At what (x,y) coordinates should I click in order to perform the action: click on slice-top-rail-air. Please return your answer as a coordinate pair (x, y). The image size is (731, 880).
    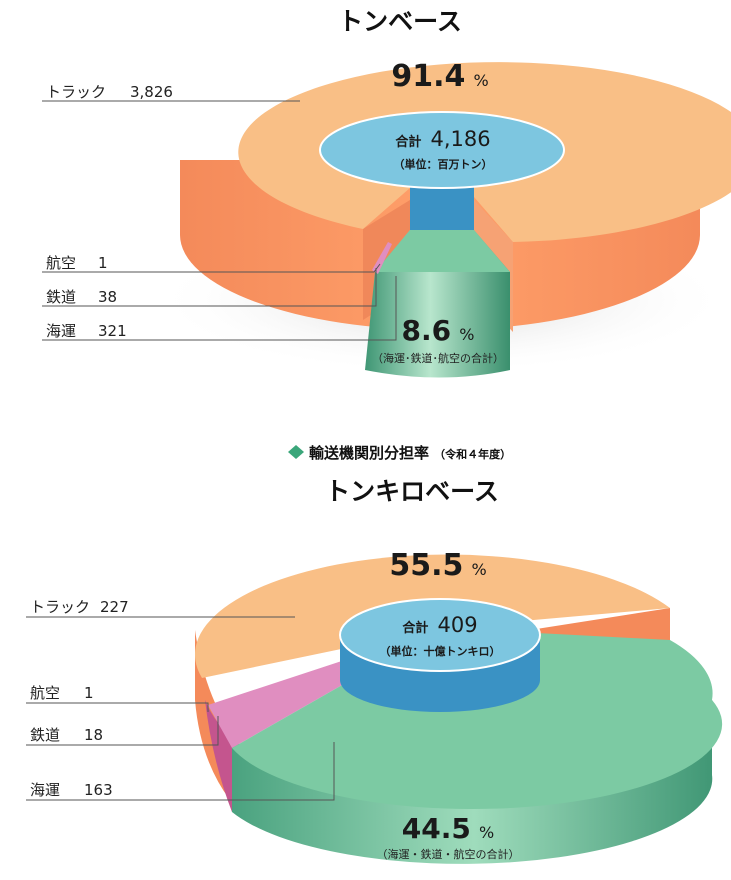
    Looking at the image, I should click on (382, 258).